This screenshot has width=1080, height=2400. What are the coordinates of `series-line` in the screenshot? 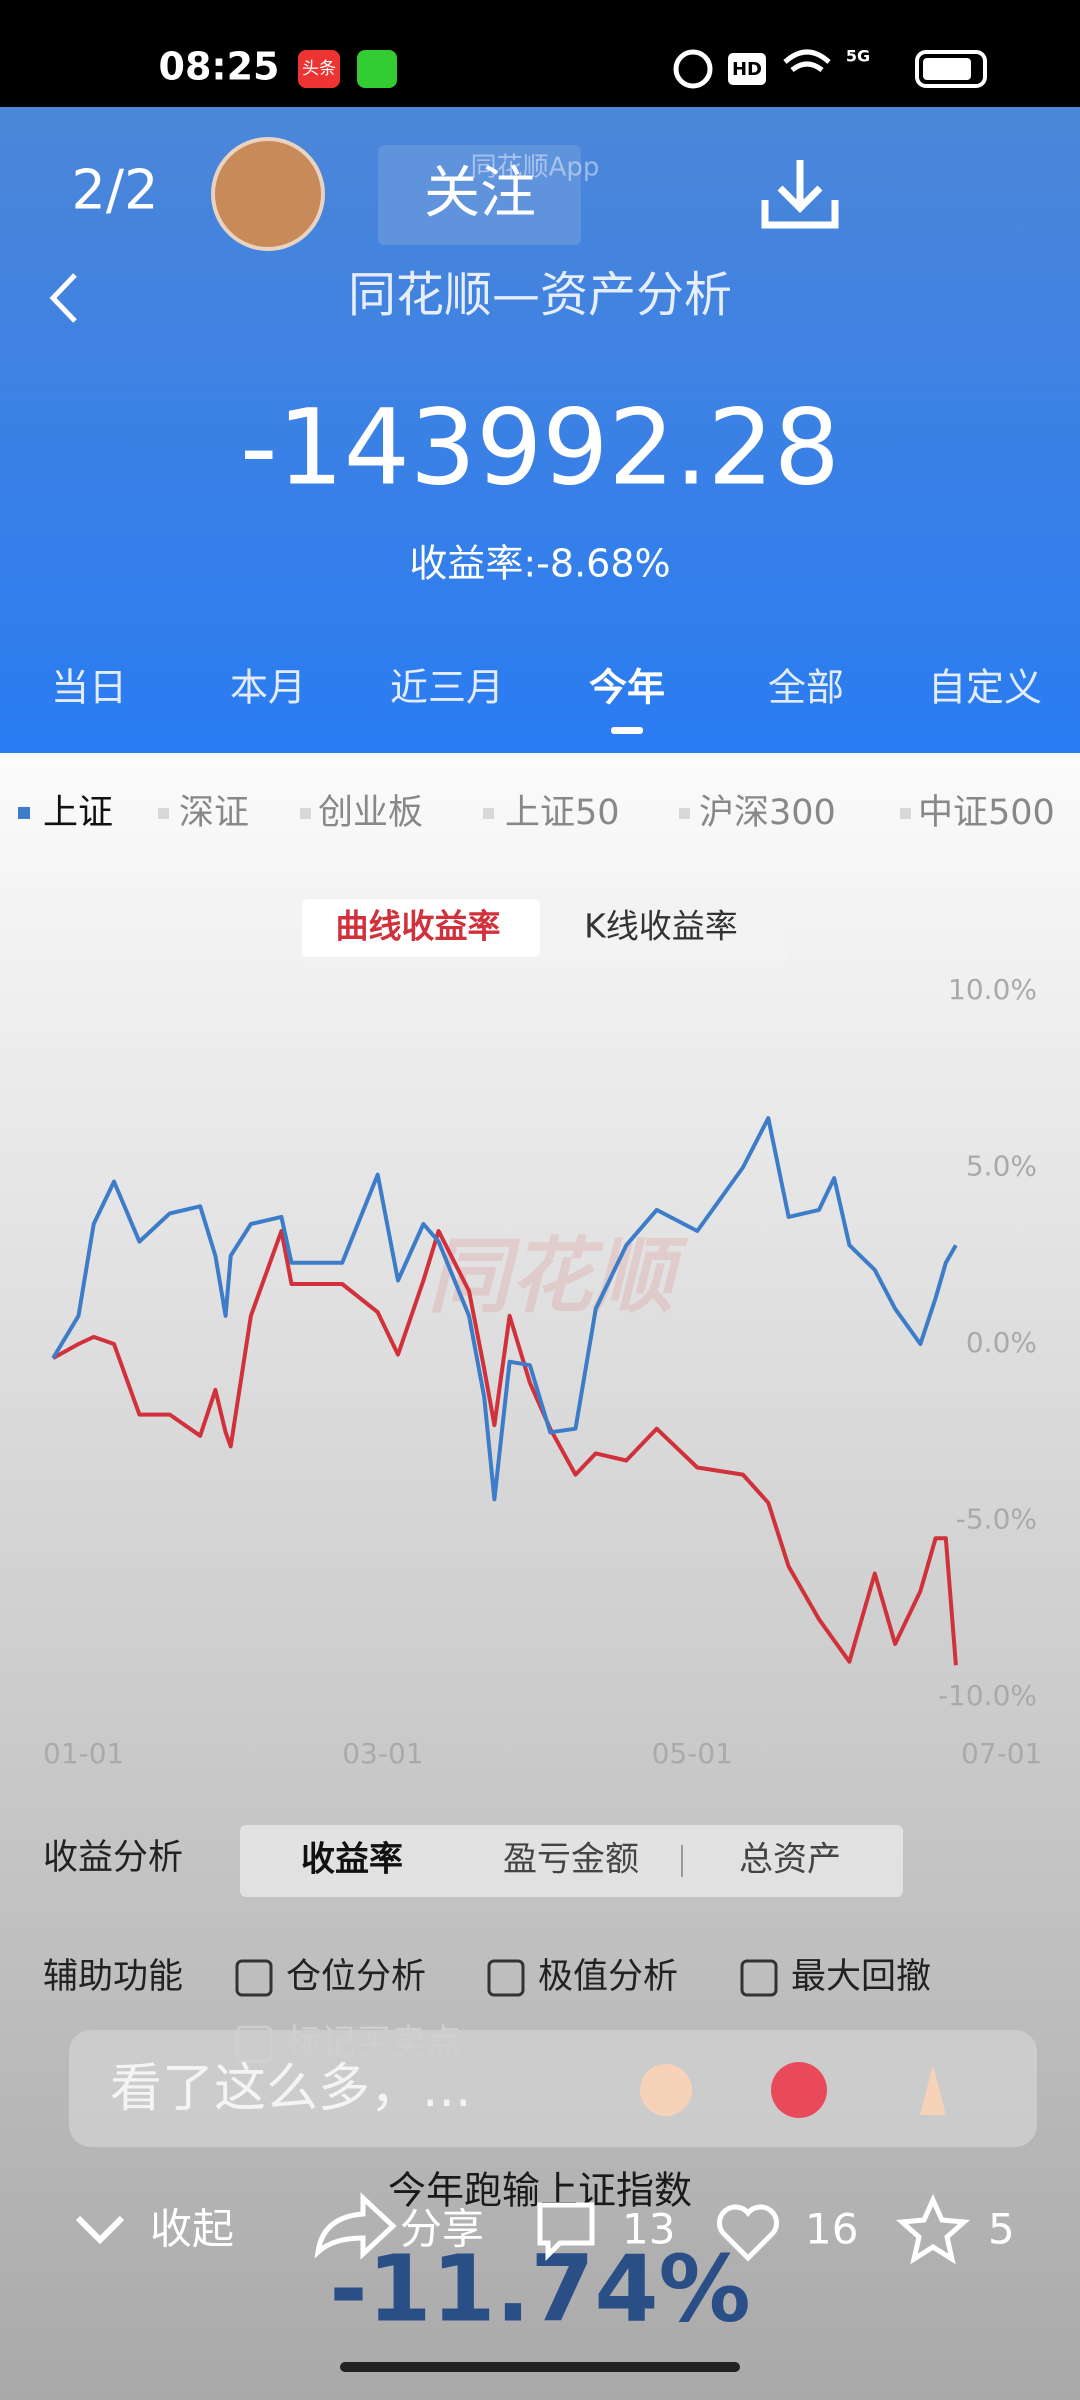 It's located at (504, 1309).